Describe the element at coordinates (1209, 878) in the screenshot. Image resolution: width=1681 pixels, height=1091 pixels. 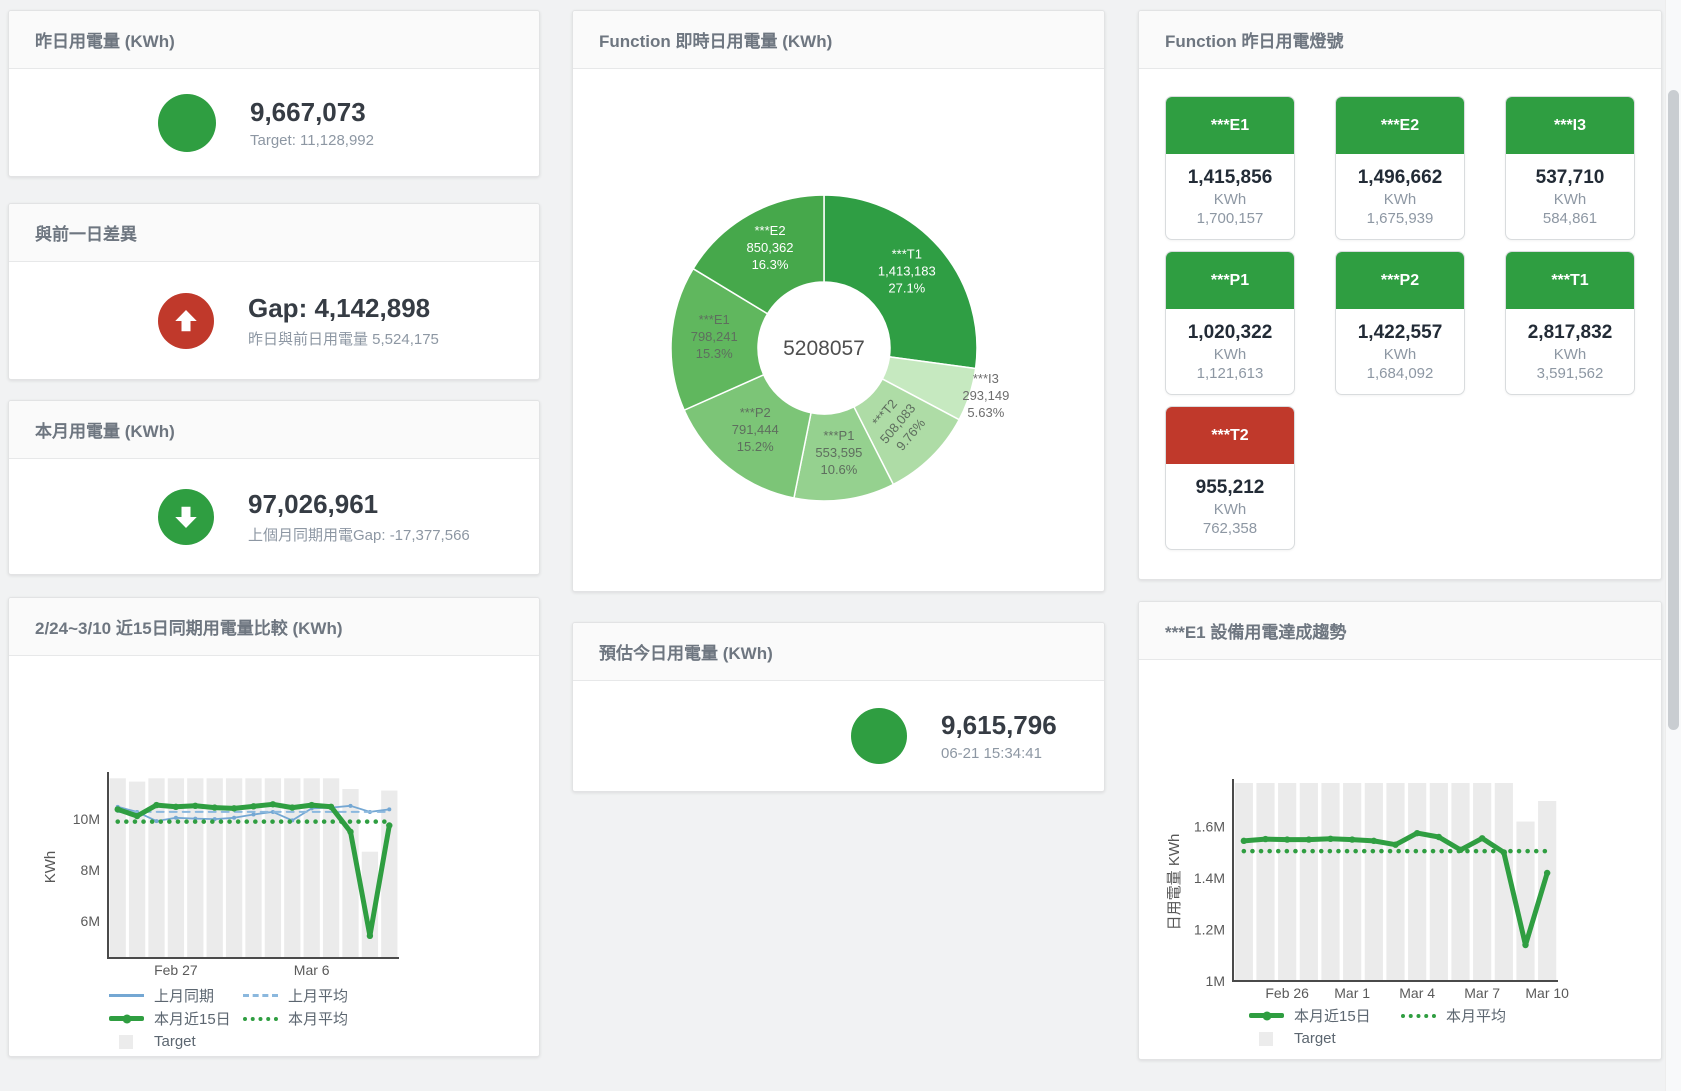
I see `y-tick-label: 1.4M` at that location.